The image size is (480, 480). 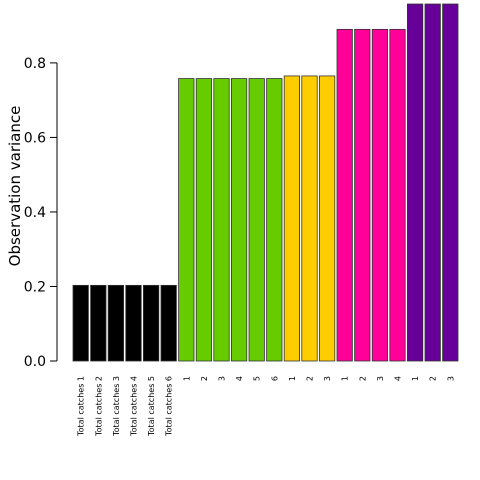 I want to click on y-axis: 0.0 0.2 0.4 0.6 0.8, so click(x=41, y=213).